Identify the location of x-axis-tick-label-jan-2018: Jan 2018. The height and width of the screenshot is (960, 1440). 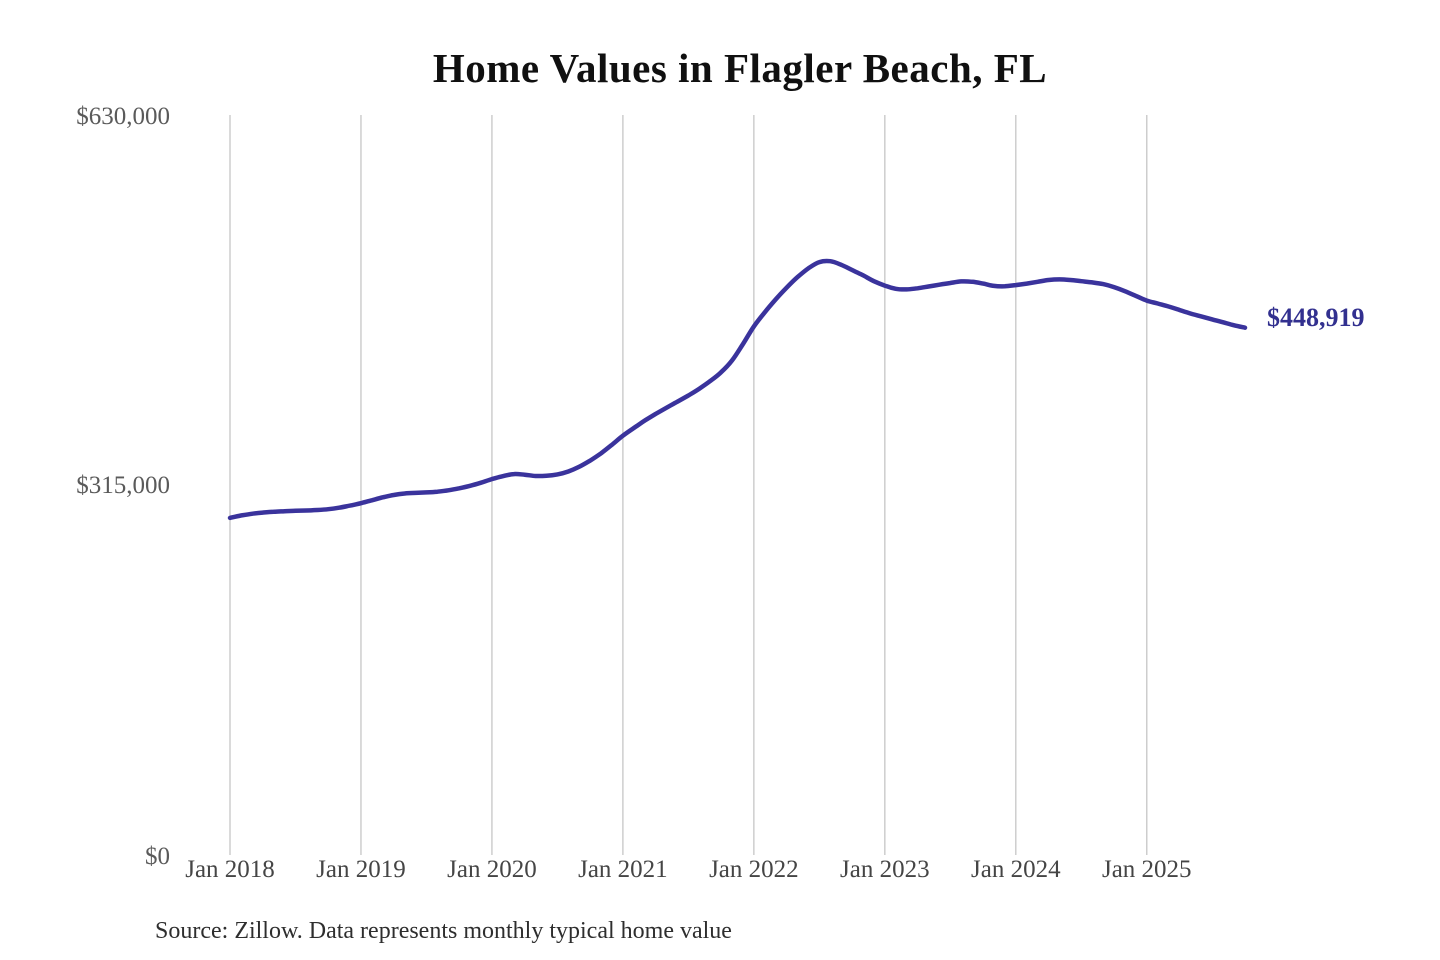
(230, 869).